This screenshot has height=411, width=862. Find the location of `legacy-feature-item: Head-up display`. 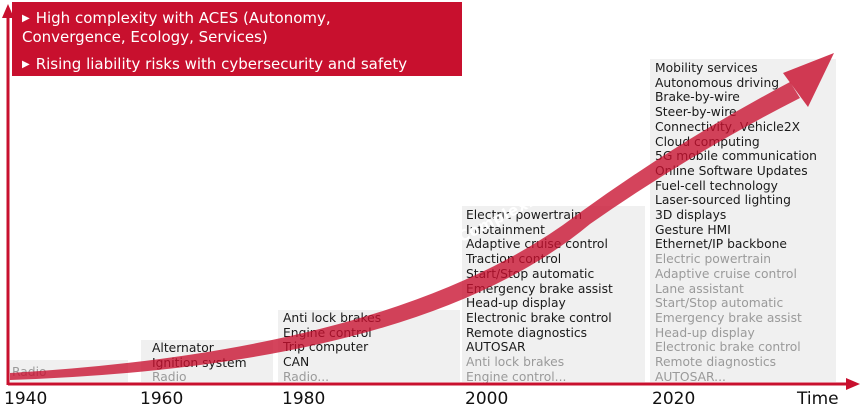

legacy-feature-item: Head-up display is located at coordinates (705, 332).